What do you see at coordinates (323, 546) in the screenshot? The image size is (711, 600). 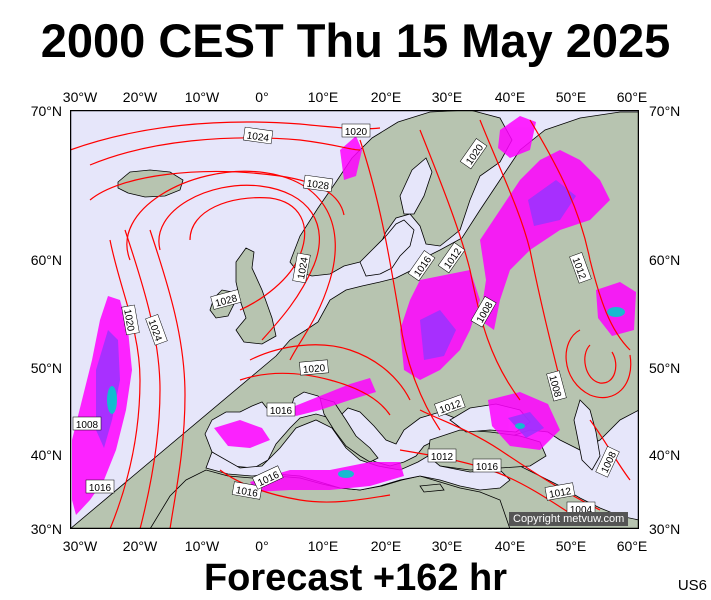 I see `lon-label-bottom: 10°E` at bounding box center [323, 546].